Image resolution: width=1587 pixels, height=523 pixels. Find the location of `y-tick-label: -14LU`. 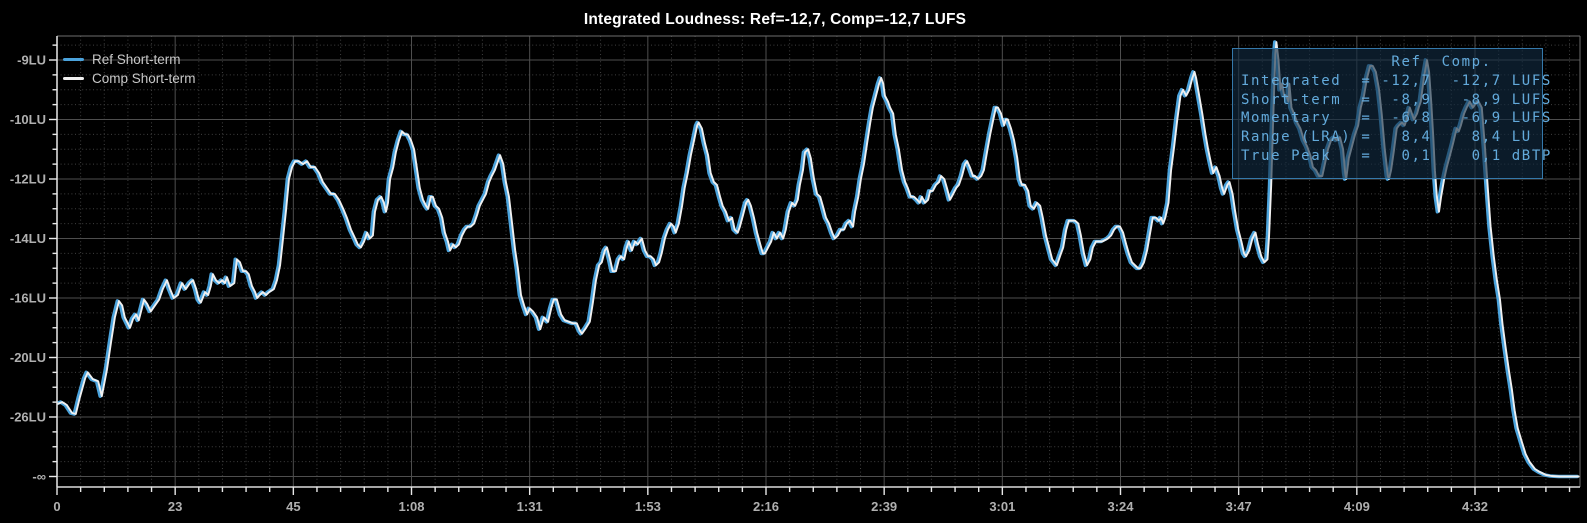

y-tick-label: -14LU is located at coordinates (28, 238).